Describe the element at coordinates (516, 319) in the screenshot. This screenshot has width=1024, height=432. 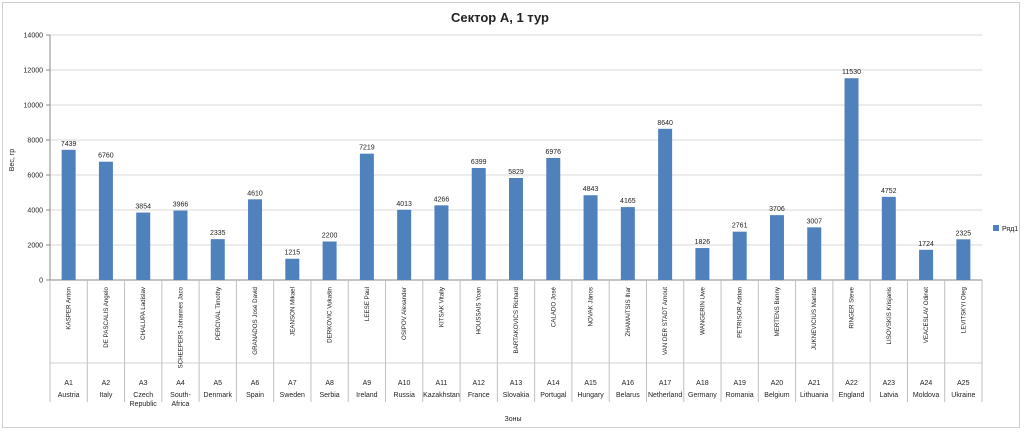
I see `competitor-name: BARTAKOVICS Richard` at that location.